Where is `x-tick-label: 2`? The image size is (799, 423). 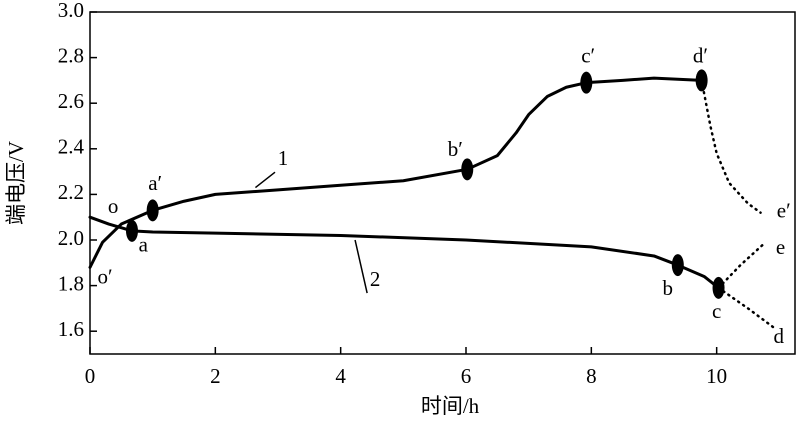
x-tick-label: 2 is located at coordinates (215, 376).